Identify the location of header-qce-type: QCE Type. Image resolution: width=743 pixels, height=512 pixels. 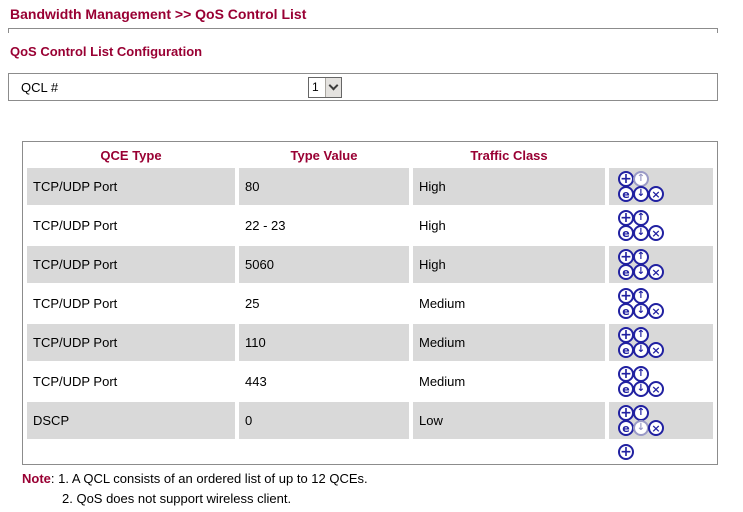
(131, 155).